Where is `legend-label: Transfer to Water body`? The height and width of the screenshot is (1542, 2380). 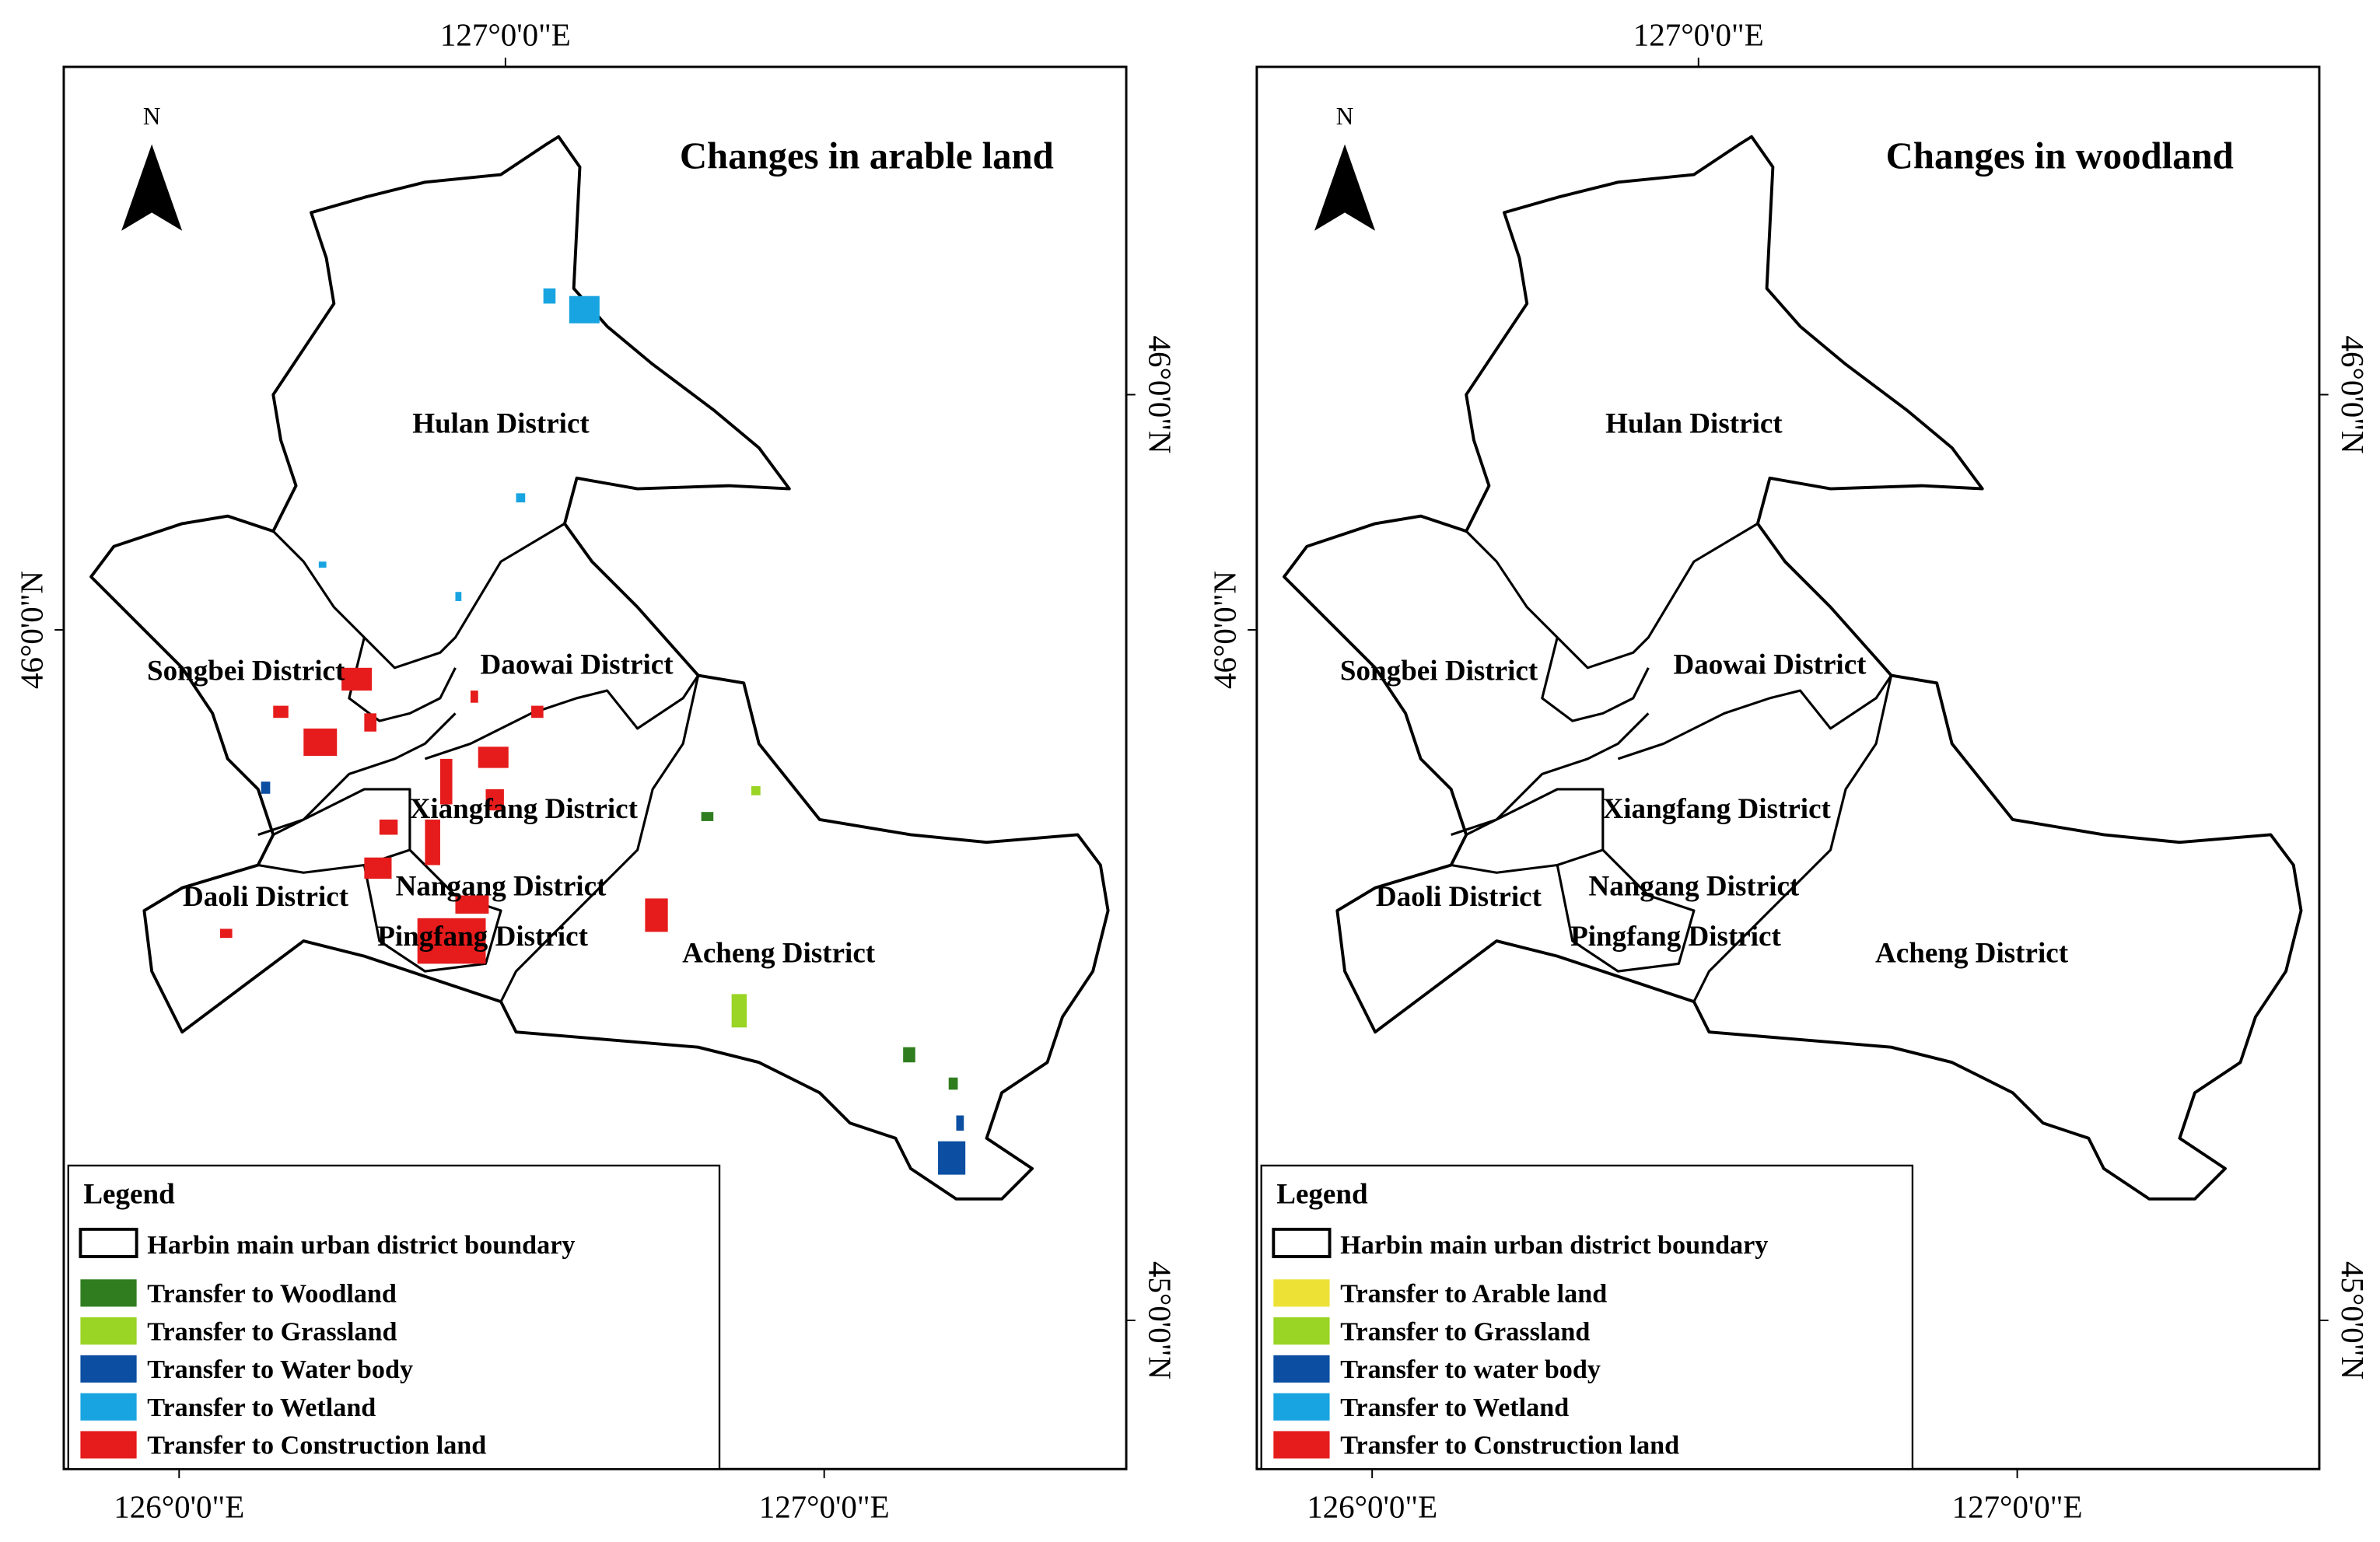 legend-label: Transfer to Water body is located at coordinates (280, 1370).